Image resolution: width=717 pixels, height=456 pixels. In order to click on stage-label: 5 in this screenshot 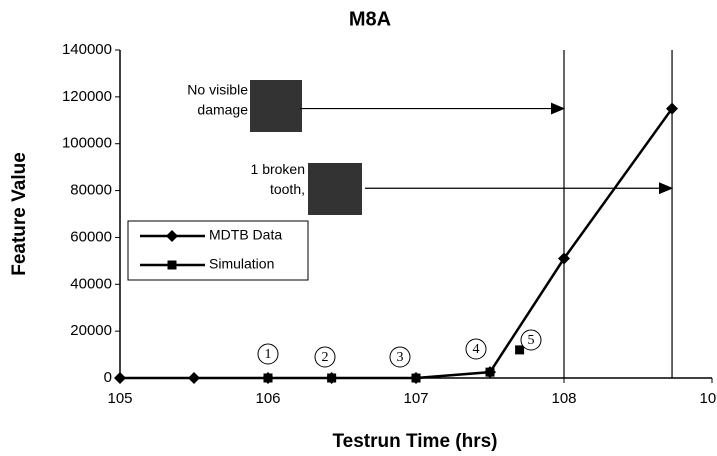, I will do `click(531, 340)`.